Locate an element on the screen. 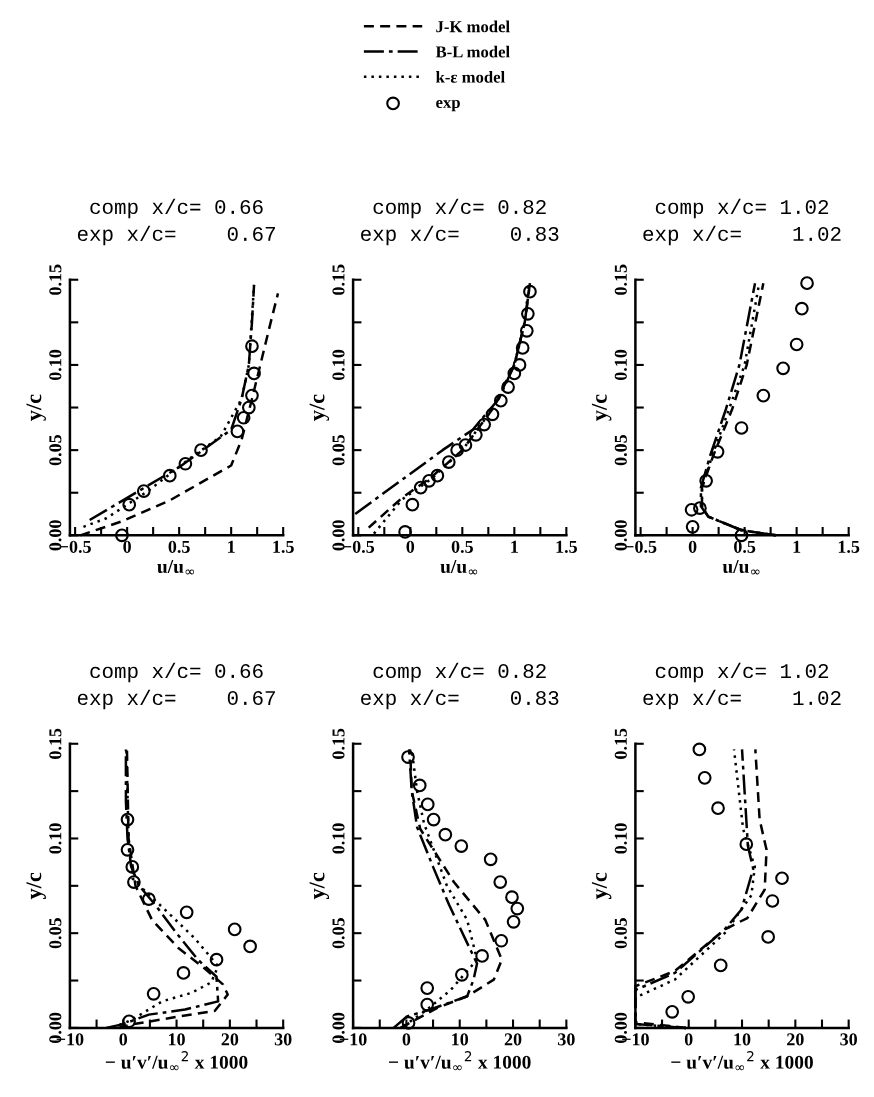  legend-label: B-L model is located at coordinates (472, 51).